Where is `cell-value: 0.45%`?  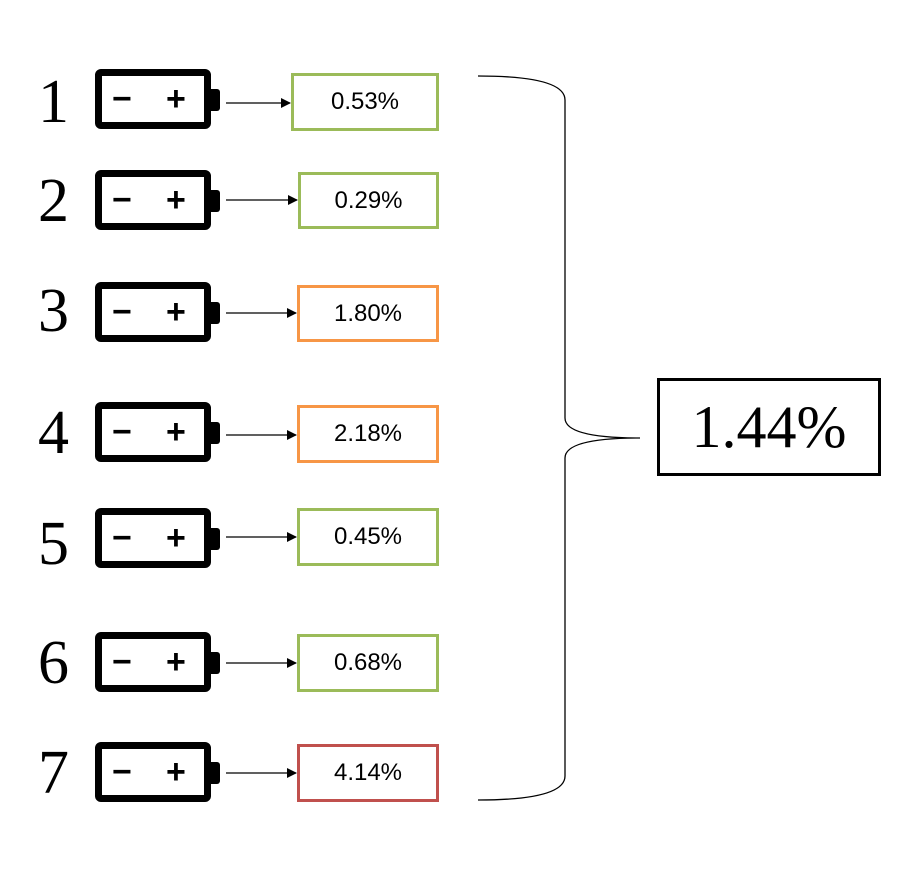
cell-value: 0.45% is located at coordinates (368, 536).